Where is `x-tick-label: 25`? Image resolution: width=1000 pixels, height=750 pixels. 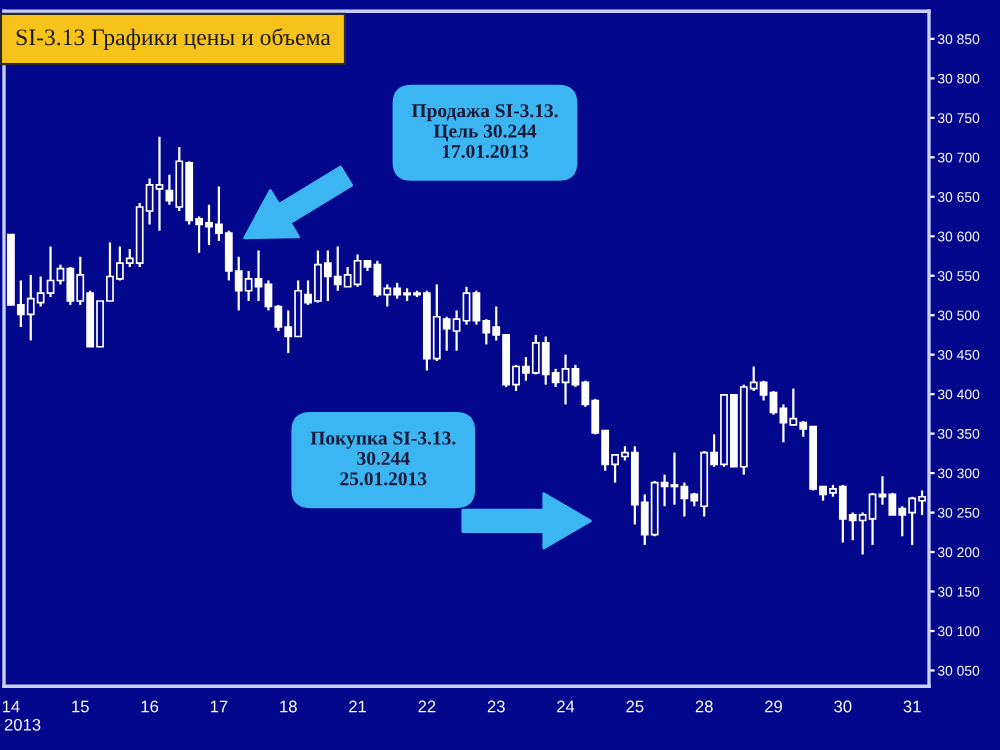
x-tick-label: 25 is located at coordinates (635, 706).